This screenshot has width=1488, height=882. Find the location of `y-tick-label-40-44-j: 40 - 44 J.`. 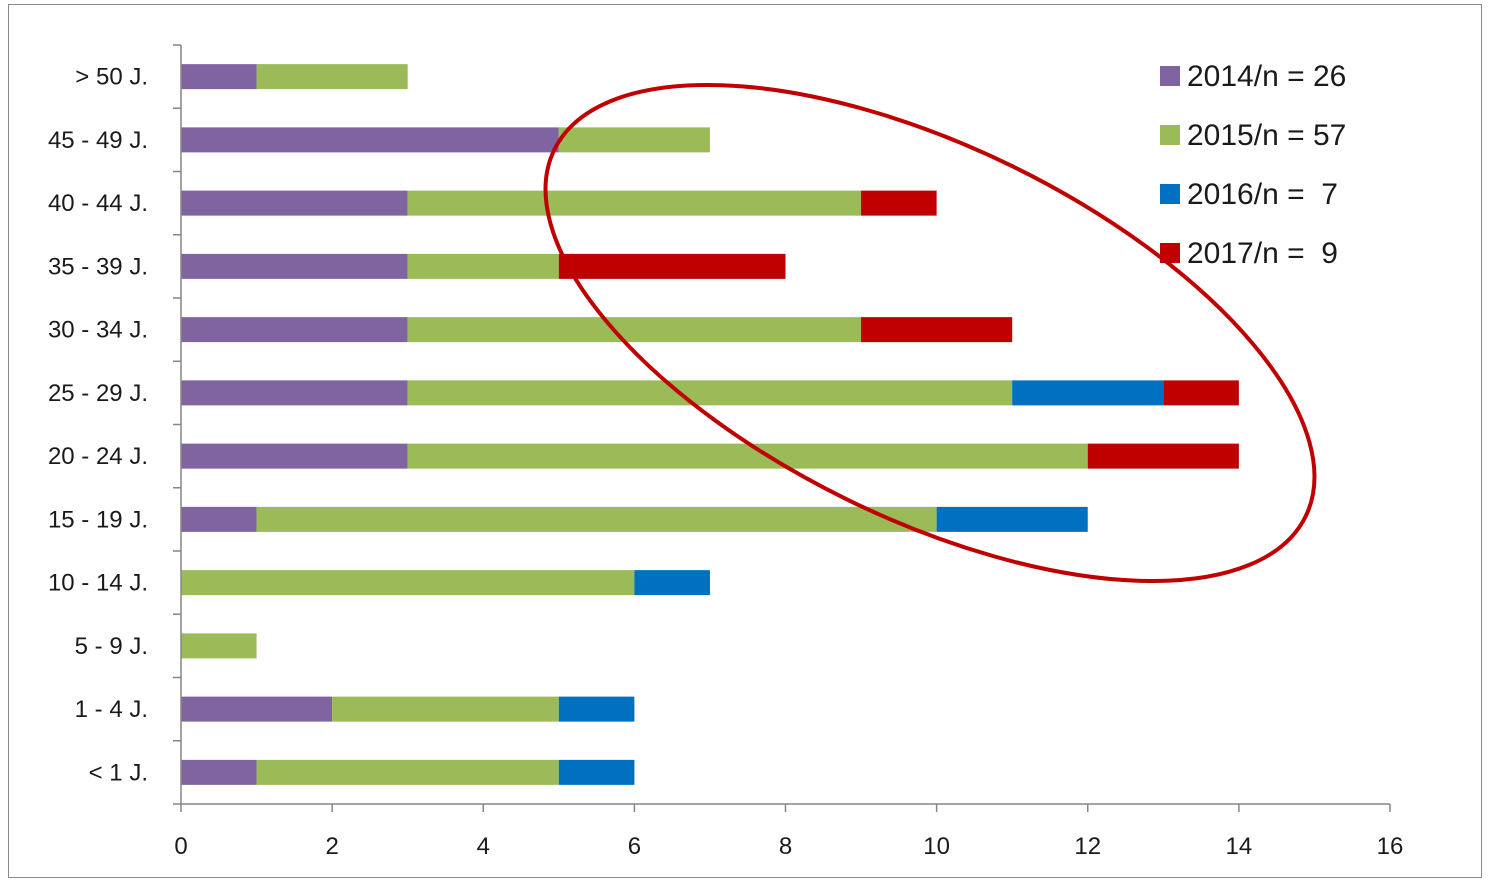

y-tick-label-40-44-j: 40 - 44 J. is located at coordinates (98, 203).